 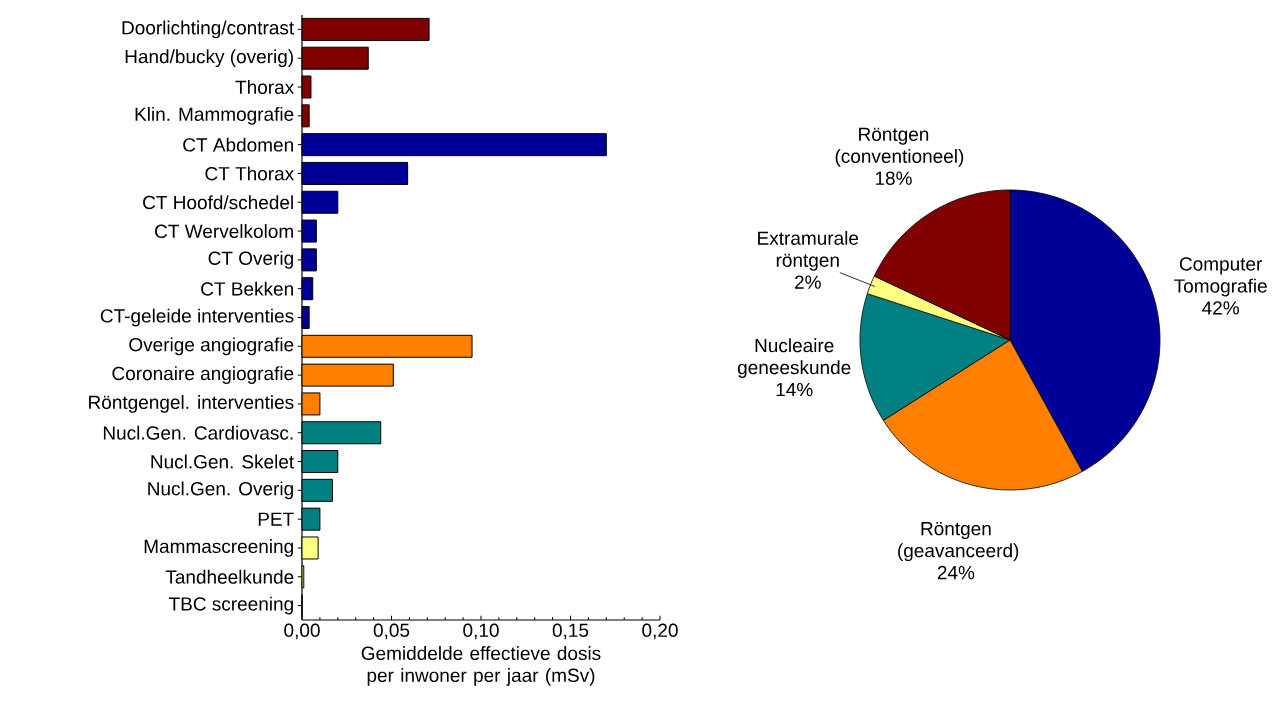 What do you see at coordinates (198, 432) in the screenshot?
I see `y-tick-label: Nucl.Gen. Cardiovasc.` at bounding box center [198, 432].